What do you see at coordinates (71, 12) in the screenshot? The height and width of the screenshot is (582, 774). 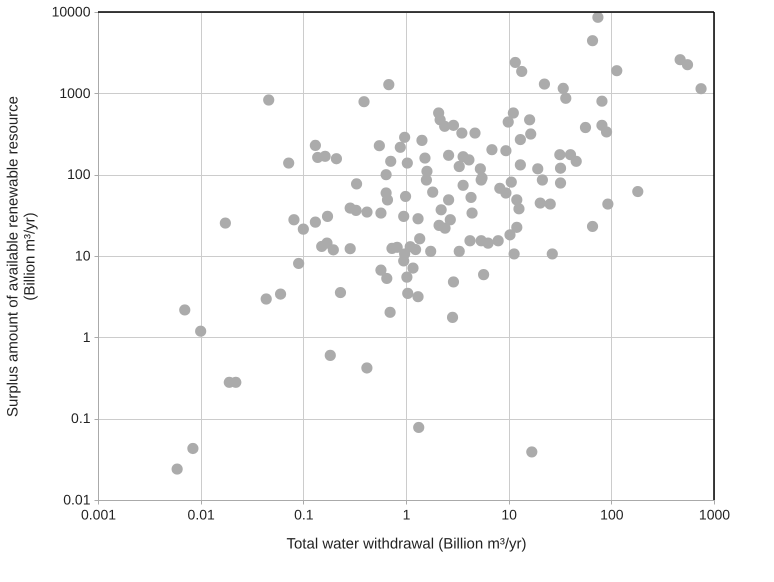 I see `y-tick-label: 10000` at bounding box center [71, 12].